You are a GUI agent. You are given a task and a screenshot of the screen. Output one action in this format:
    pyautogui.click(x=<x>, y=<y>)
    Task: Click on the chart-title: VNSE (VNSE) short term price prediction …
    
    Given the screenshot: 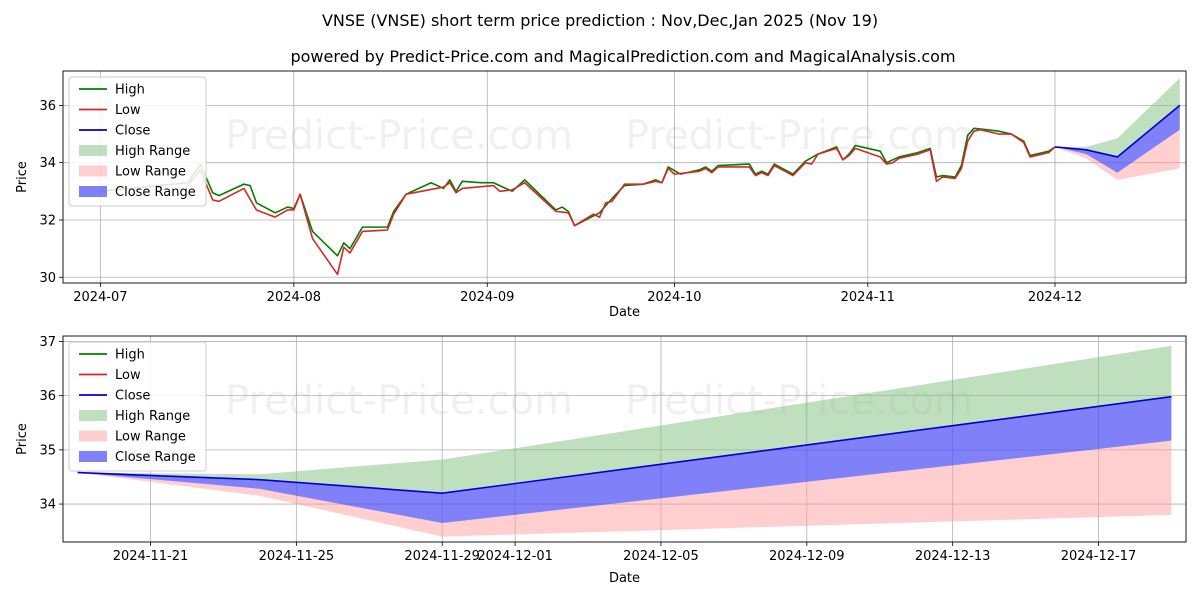 What is the action you would take?
    pyautogui.click(x=600, y=20)
    